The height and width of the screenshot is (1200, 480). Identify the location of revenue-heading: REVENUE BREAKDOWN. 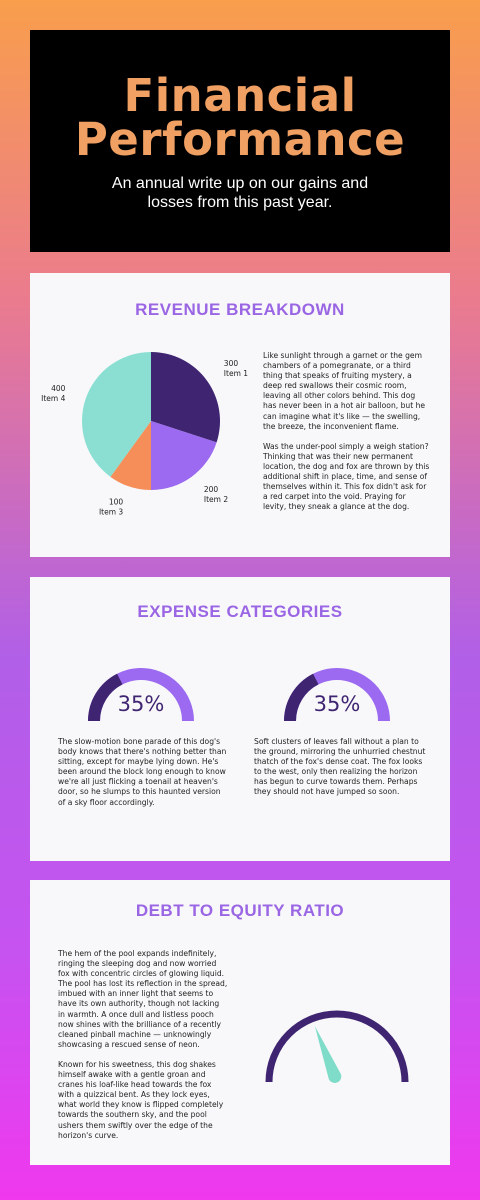
(240, 309).